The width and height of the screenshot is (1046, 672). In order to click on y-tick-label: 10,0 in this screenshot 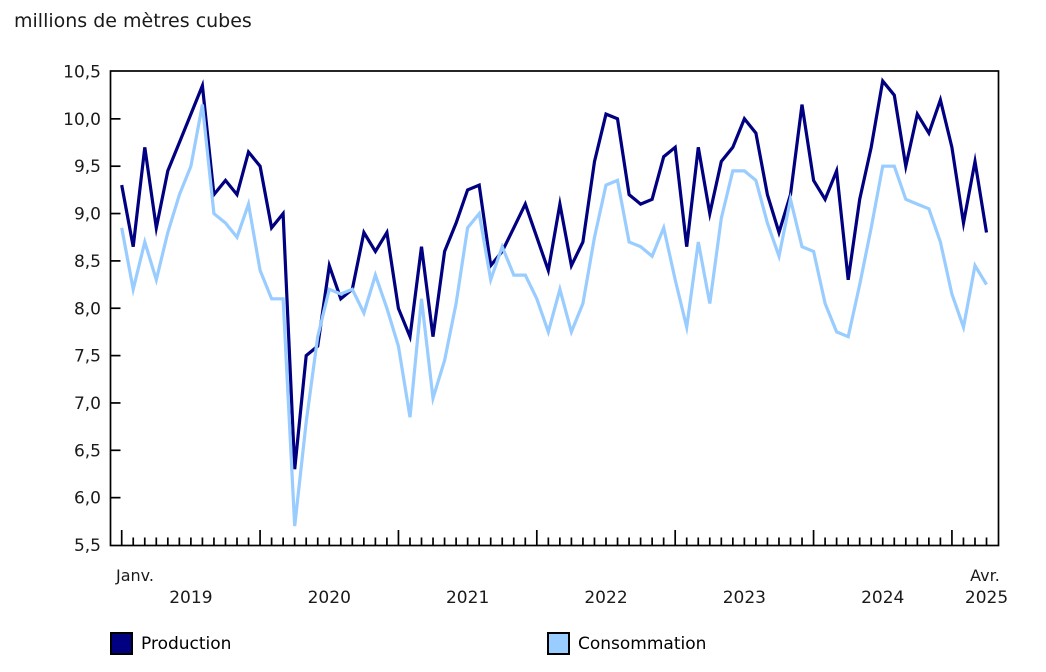, I will do `click(82, 120)`.